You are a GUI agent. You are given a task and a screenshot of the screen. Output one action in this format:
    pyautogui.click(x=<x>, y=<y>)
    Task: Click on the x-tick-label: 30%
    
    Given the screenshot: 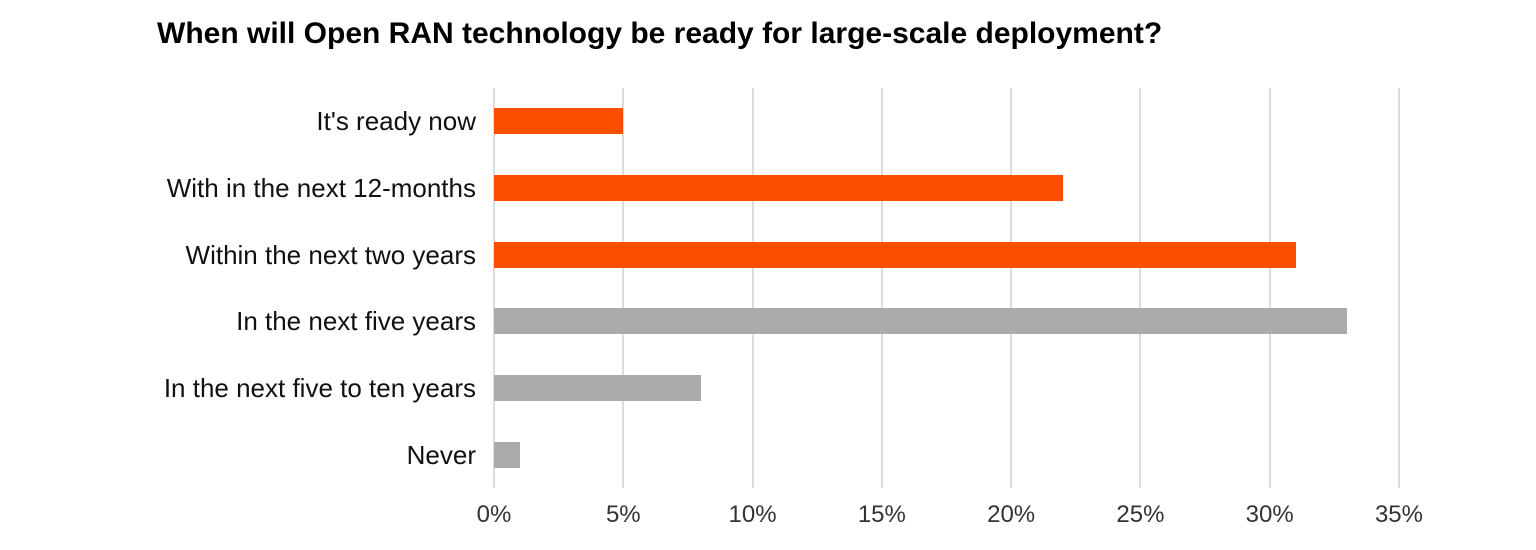 What is the action you would take?
    pyautogui.click(x=1269, y=514)
    